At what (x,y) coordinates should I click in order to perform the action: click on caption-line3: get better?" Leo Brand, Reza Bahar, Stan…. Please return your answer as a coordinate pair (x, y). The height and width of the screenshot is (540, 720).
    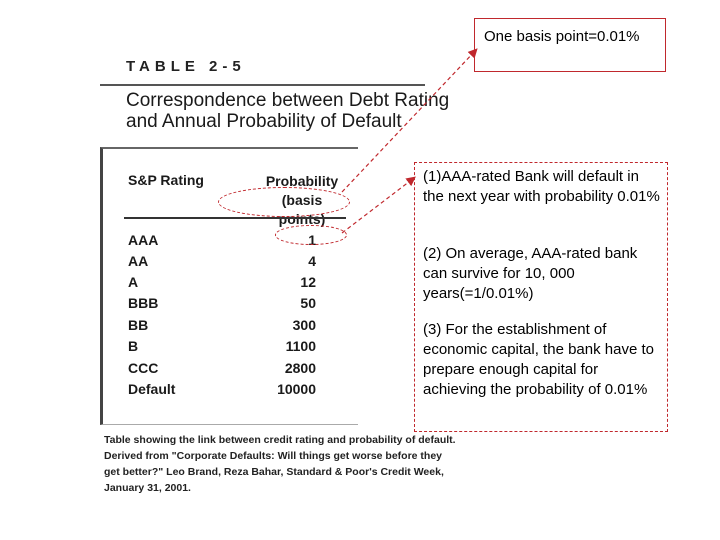
    Looking at the image, I should click on (274, 472).